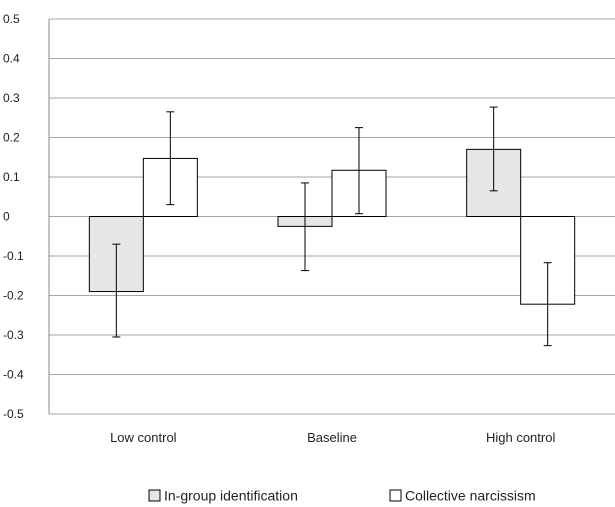 The height and width of the screenshot is (507, 615). Describe the element at coordinates (11, 59) in the screenshot. I see `y-tick-label: 0.4` at that location.